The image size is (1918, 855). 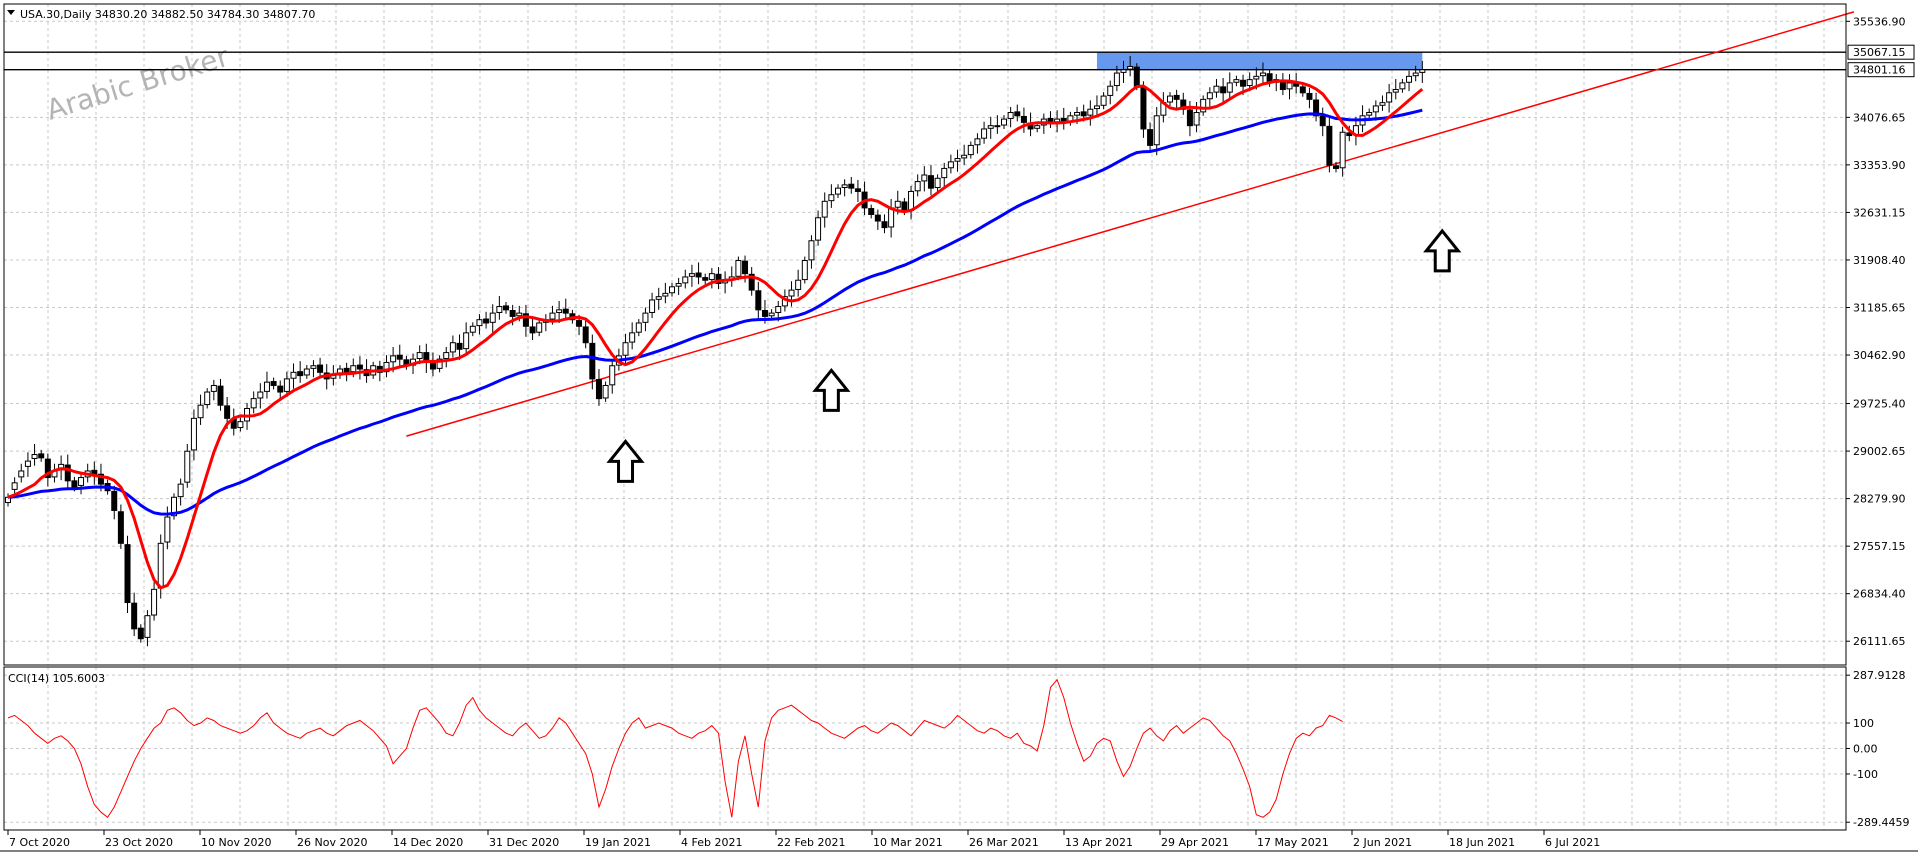 What do you see at coordinates (1259, 61) in the screenshot?
I see `resistance-zone-rect` at bounding box center [1259, 61].